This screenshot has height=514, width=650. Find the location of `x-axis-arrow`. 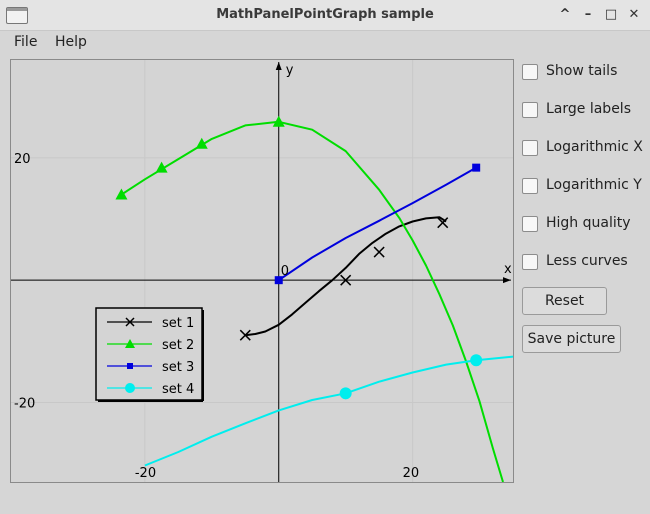

x-axis-arrow is located at coordinates (507, 280).